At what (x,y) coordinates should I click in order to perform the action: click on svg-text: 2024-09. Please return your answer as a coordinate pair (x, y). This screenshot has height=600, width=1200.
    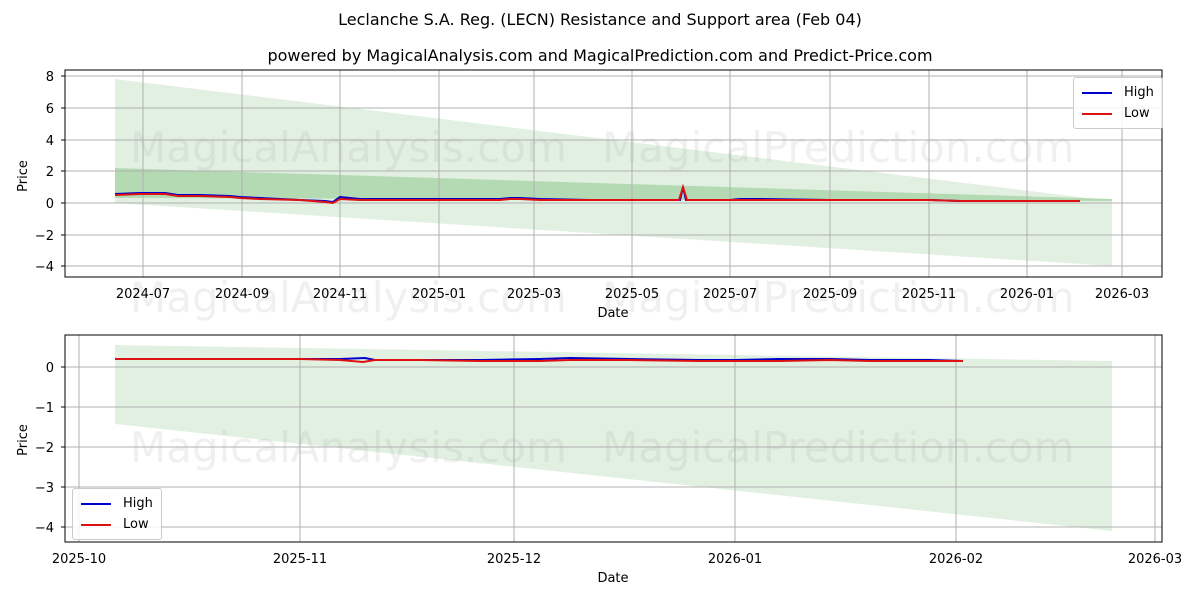
    Looking at the image, I should click on (242, 294).